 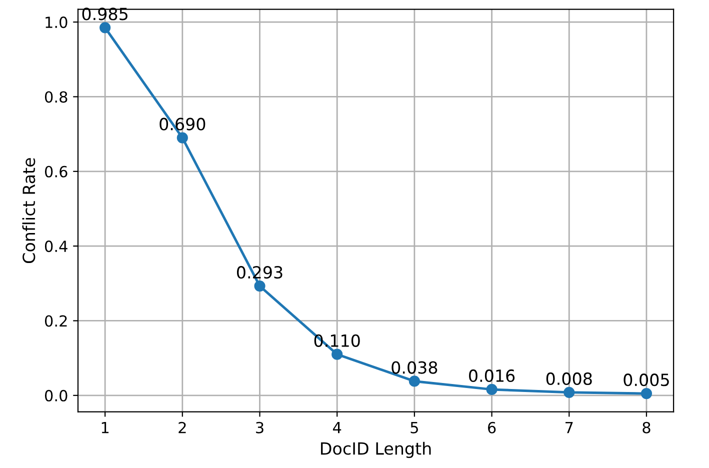 What do you see at coordinates (260, 428) in the screenshot?
I see `x-tick-label: 3` at bounding box center [260, 428].